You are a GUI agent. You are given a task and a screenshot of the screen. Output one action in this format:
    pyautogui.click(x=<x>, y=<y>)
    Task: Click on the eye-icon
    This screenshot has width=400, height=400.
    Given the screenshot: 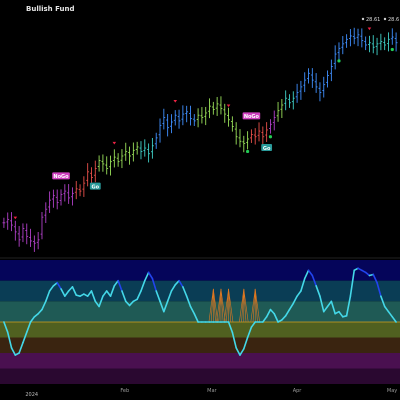 What is the action you would take?
    pyautogui.click(x=363, y=19)
    